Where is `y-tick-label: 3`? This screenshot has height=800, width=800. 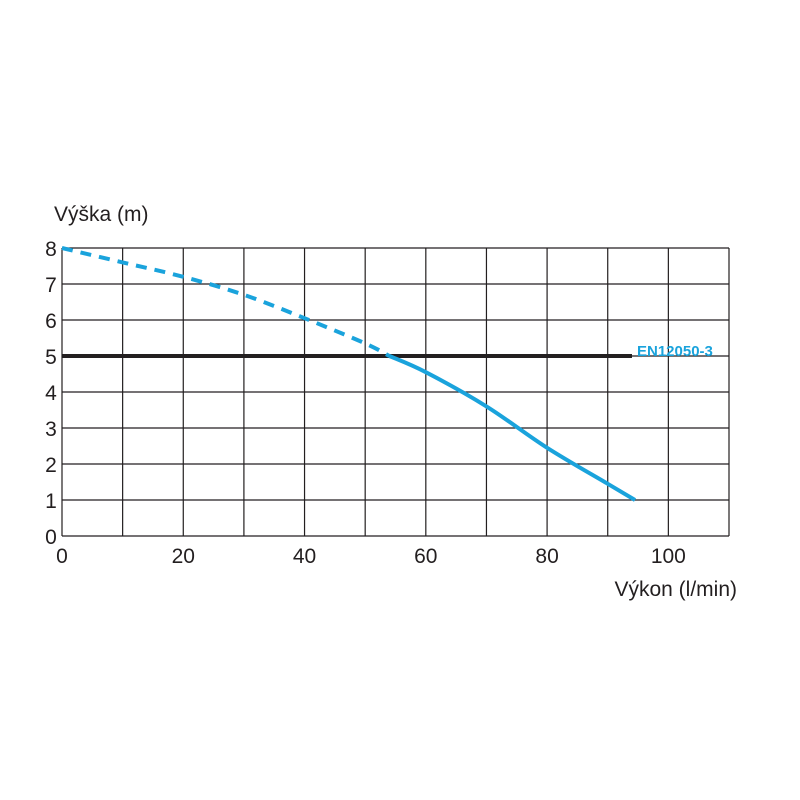 y-tick-label: 3 is located at coordinates (51, 429).